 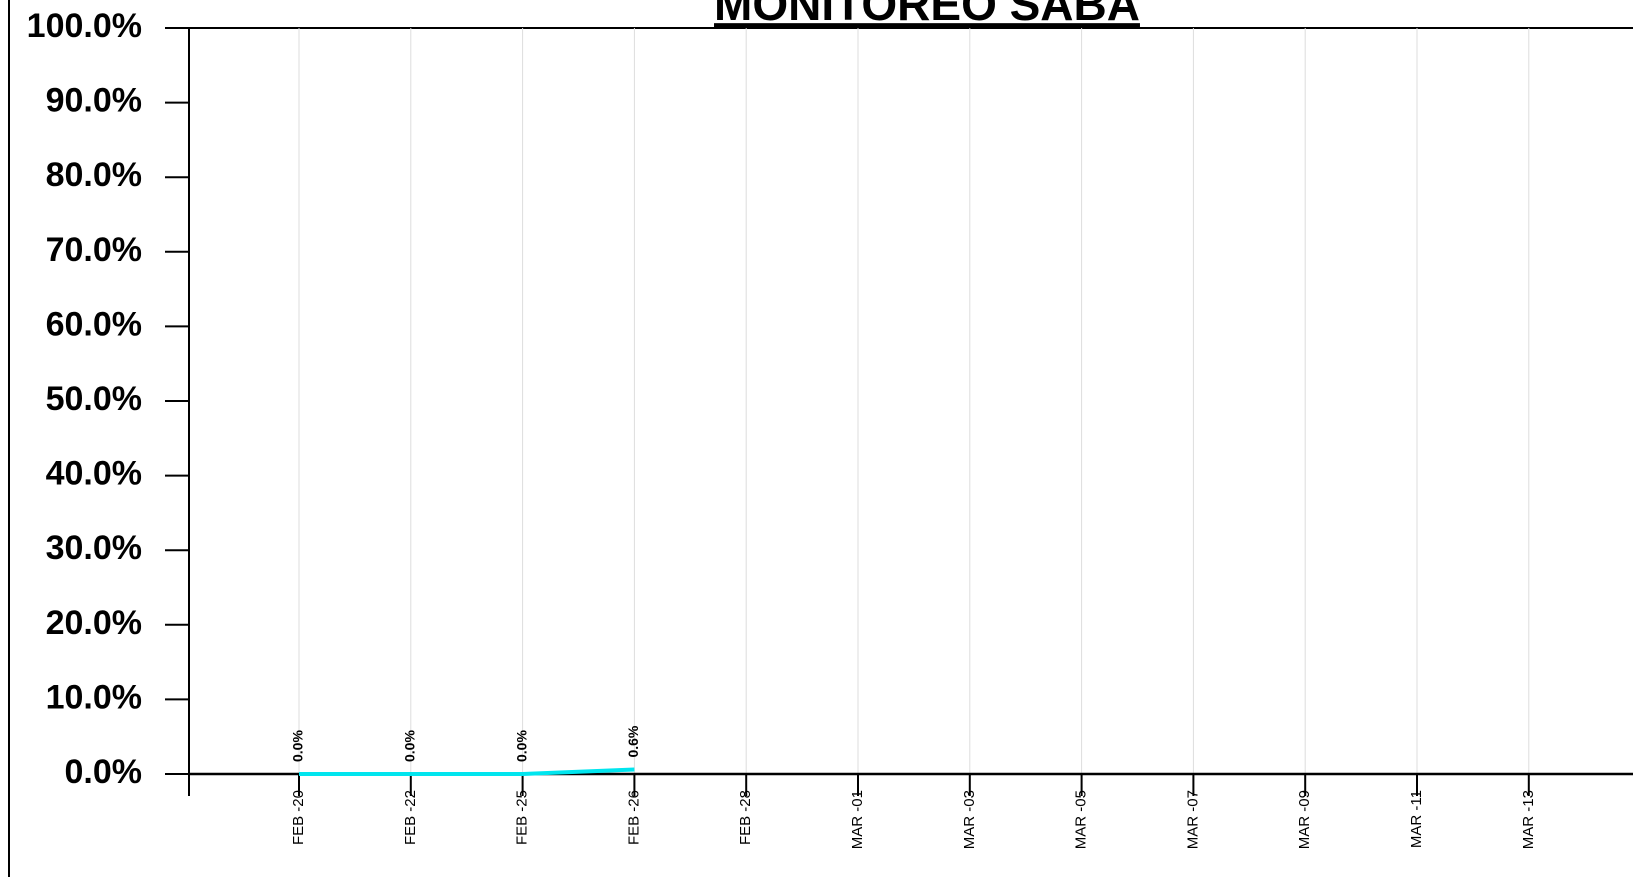 I want to click on line-series, so click(x=467, y=771).